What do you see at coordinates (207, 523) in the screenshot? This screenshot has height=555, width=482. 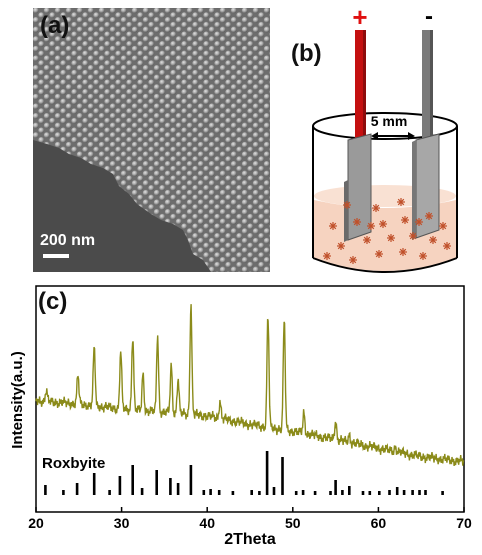 I see `x-tick-label: 40` at bounding box center [207, 523].